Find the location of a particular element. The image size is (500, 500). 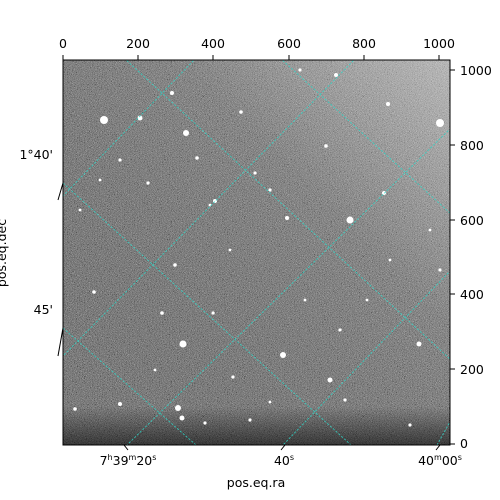

top-pixel-axis: 0 200 400 600 800 1000 is located at coordinates (257, 48).